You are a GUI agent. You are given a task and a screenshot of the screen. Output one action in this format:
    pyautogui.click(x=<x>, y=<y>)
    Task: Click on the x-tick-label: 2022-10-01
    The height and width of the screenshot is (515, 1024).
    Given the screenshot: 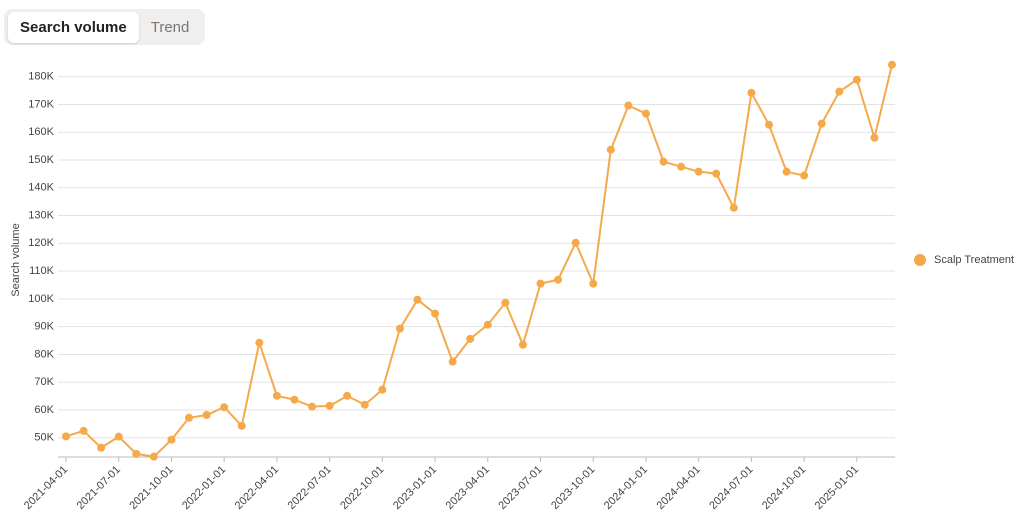 What is the action you would take?
    pyautogui.click(x=362, y=488)
    